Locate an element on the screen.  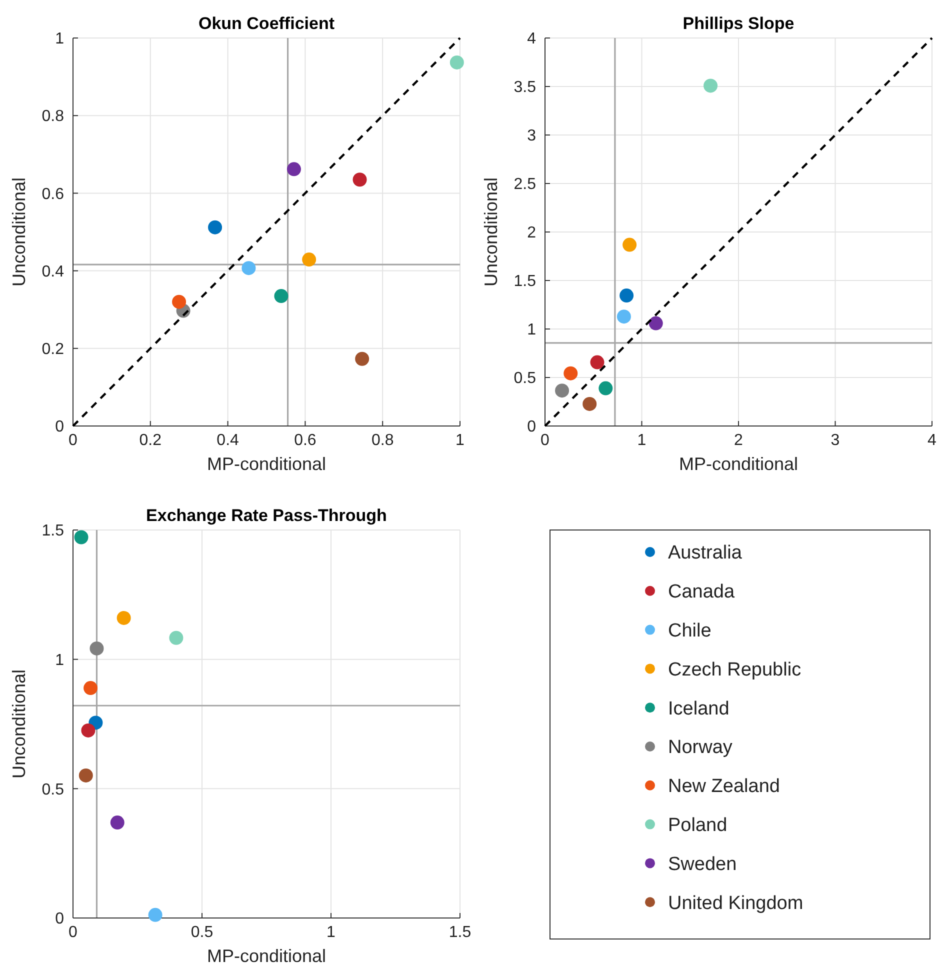
legend-label: Czech Republic is located at coordinates (735, 669).